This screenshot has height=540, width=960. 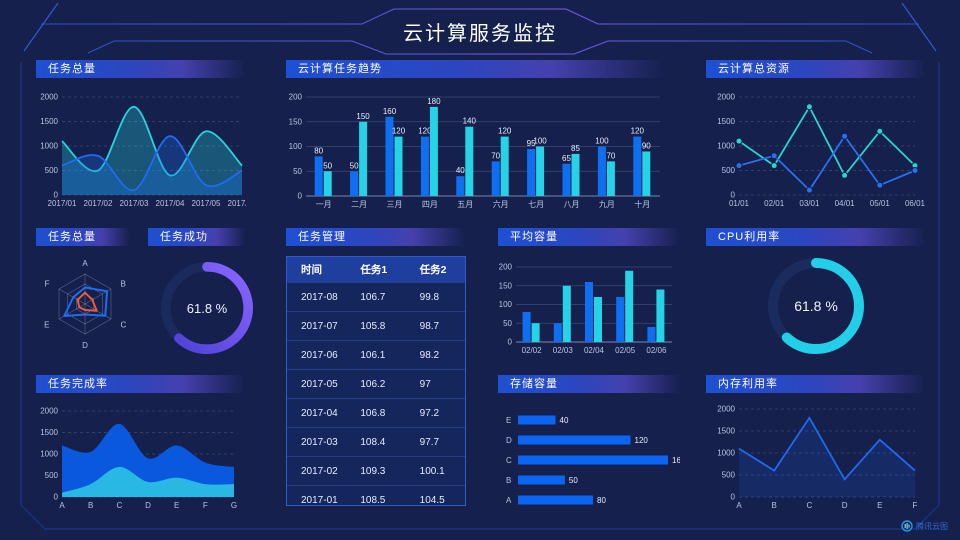 I want to click on table-cell: 2017-07, so click(x=317, y=326).